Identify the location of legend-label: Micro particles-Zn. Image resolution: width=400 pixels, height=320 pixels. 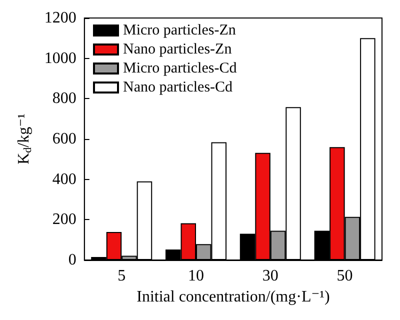
(179, 30).